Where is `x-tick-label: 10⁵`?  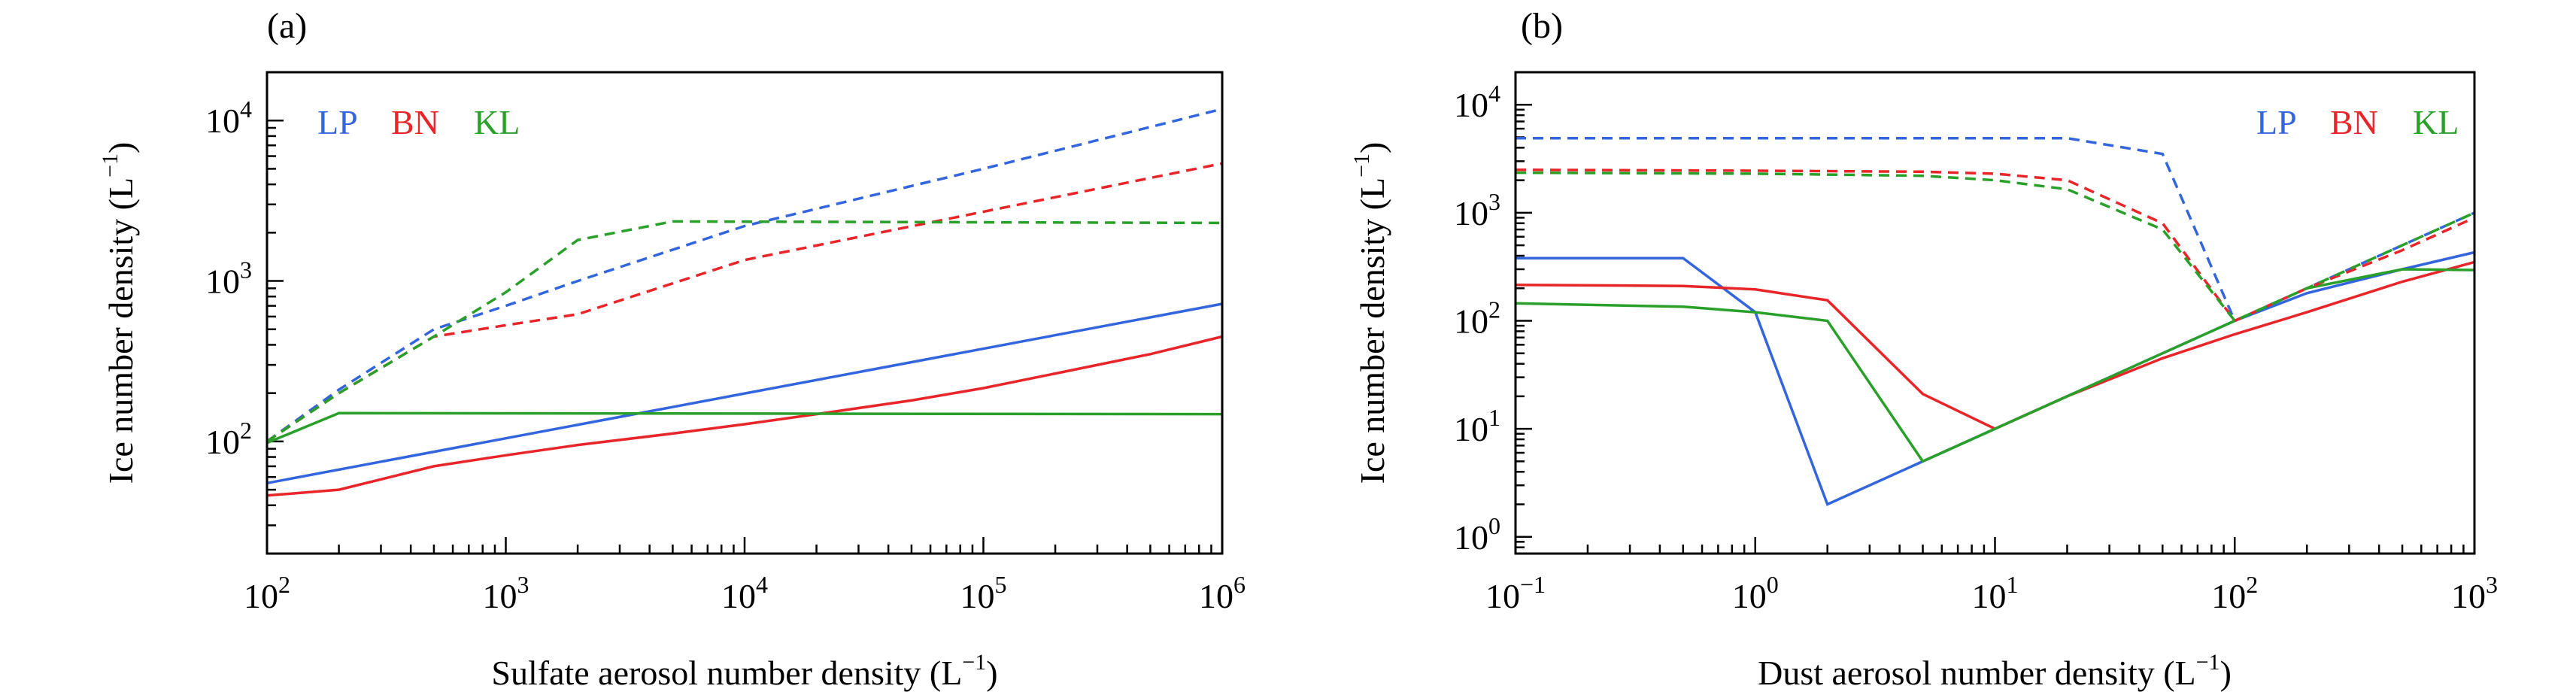
x-tick-label: 10⁵ is located at coordinates (983, 593).